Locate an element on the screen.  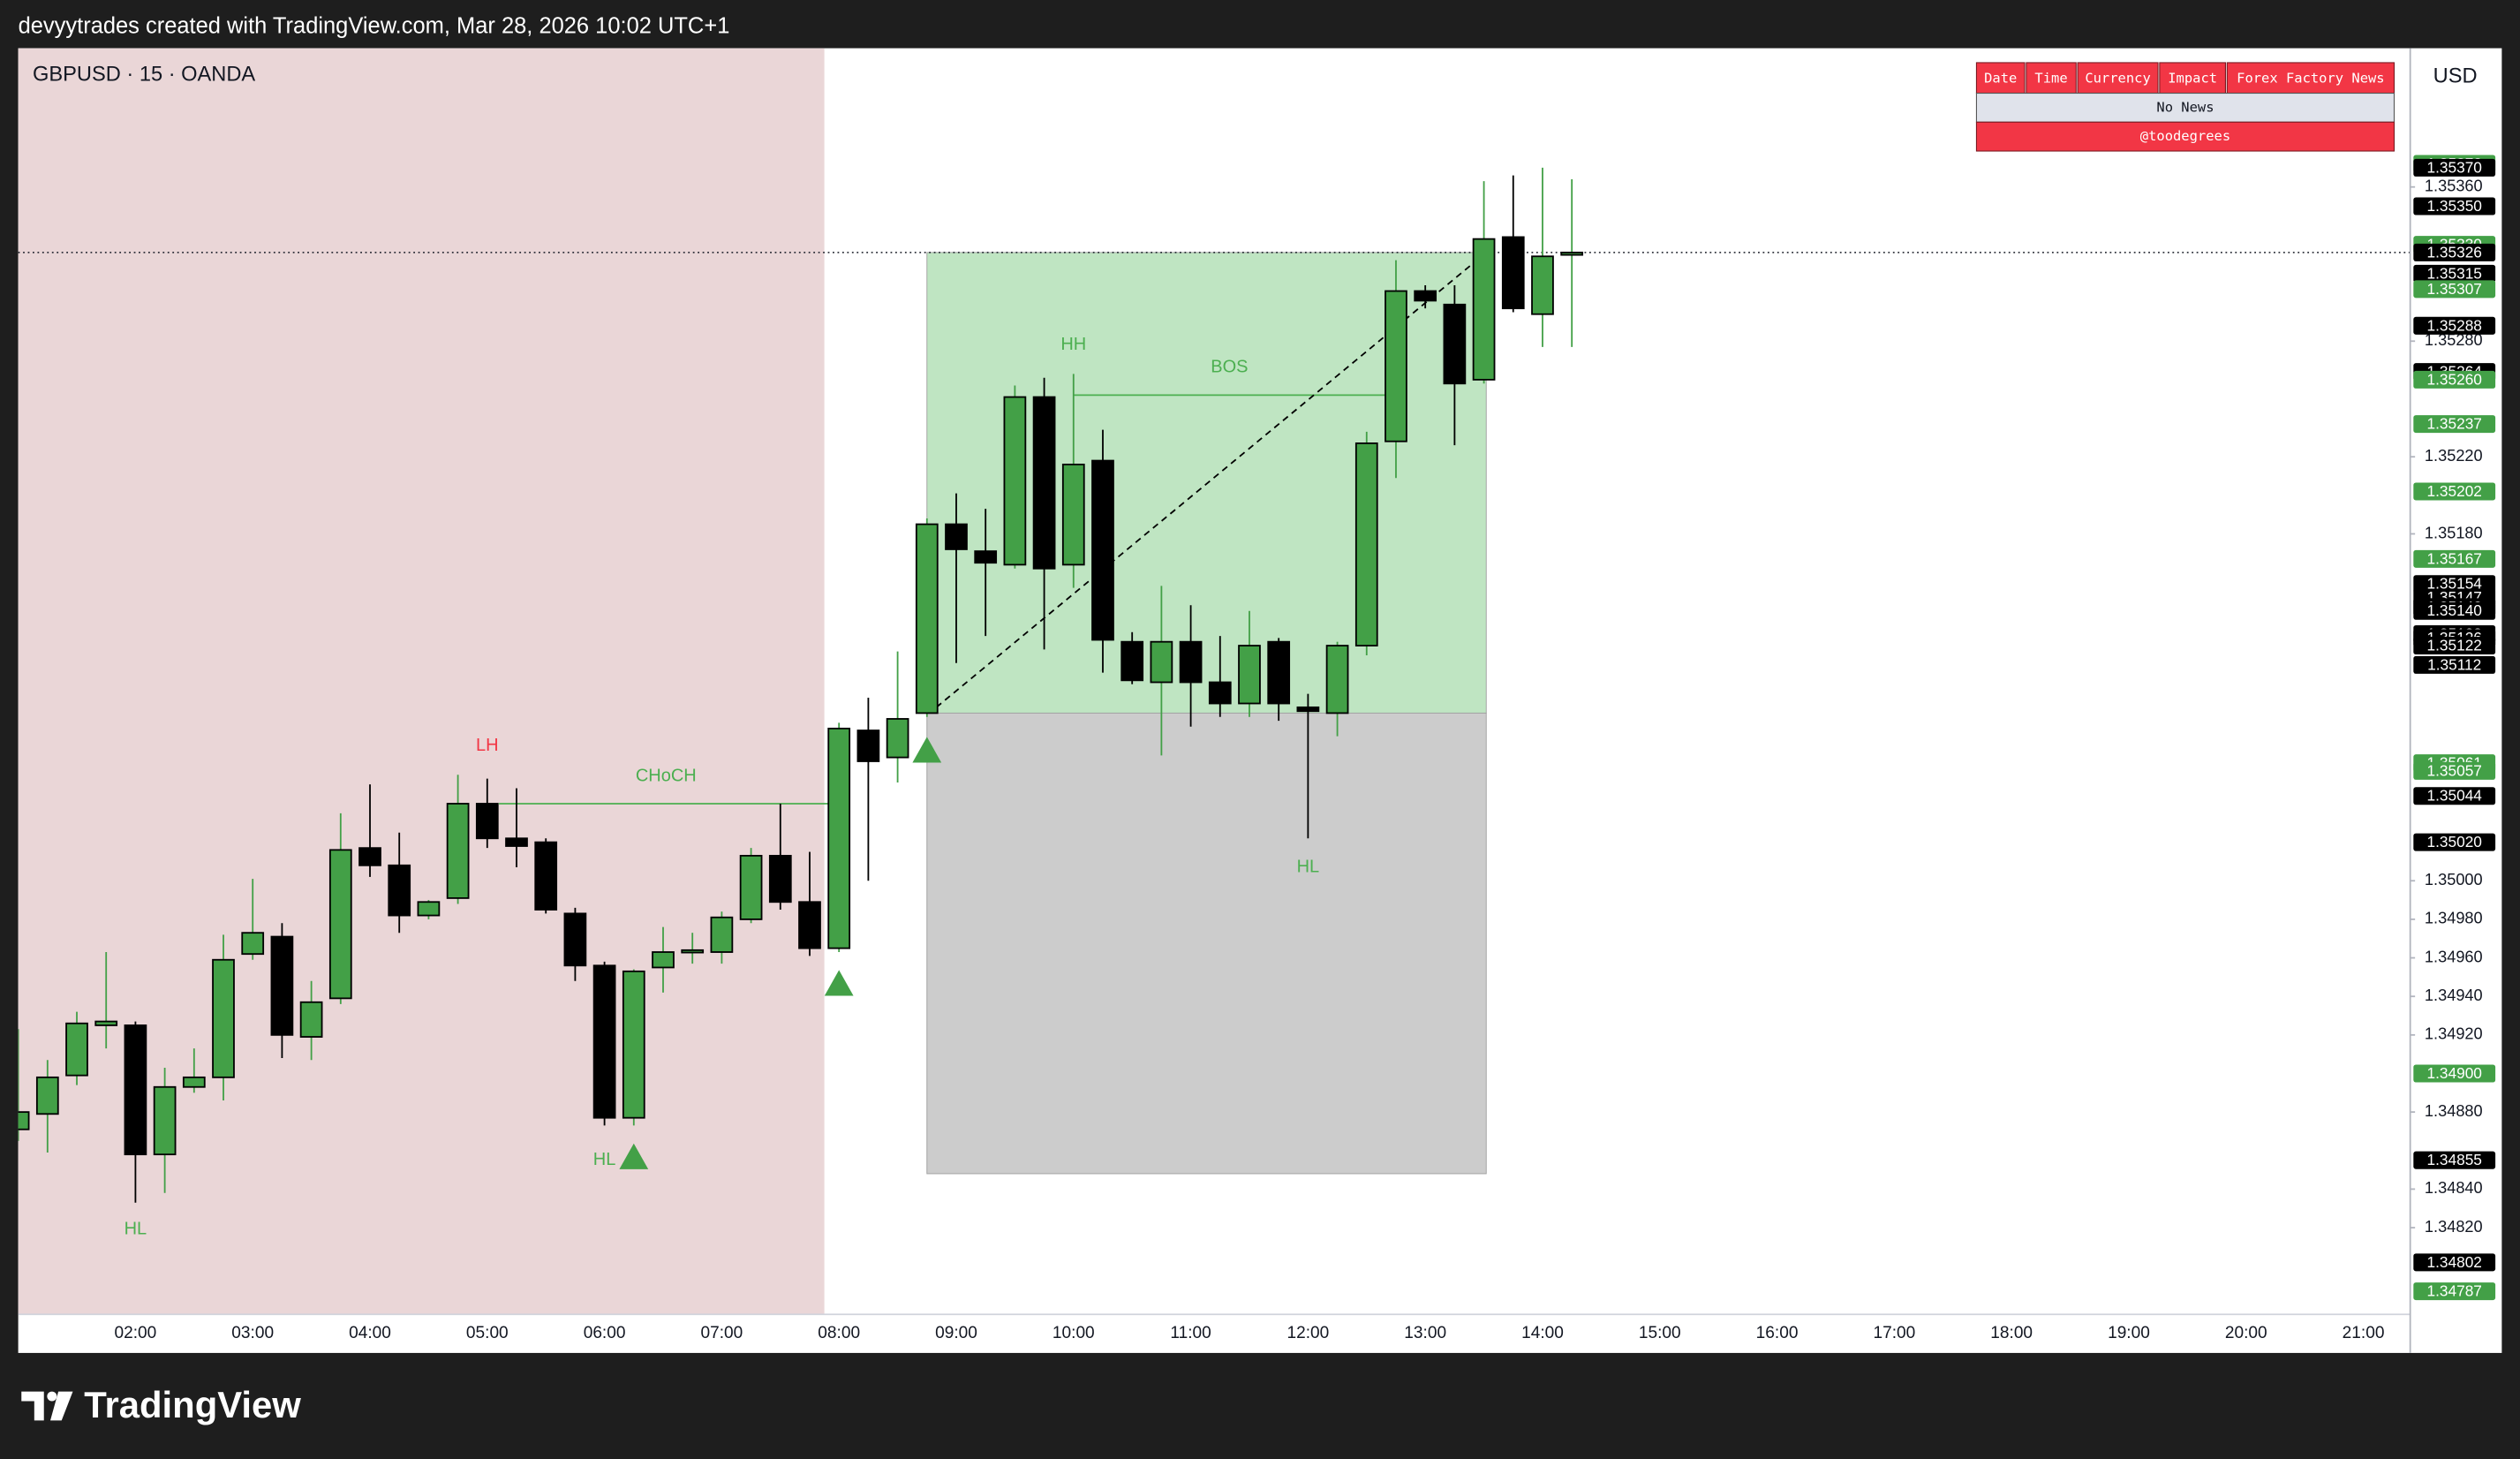
table-header: Currency is located at coordinates (2117, 79).